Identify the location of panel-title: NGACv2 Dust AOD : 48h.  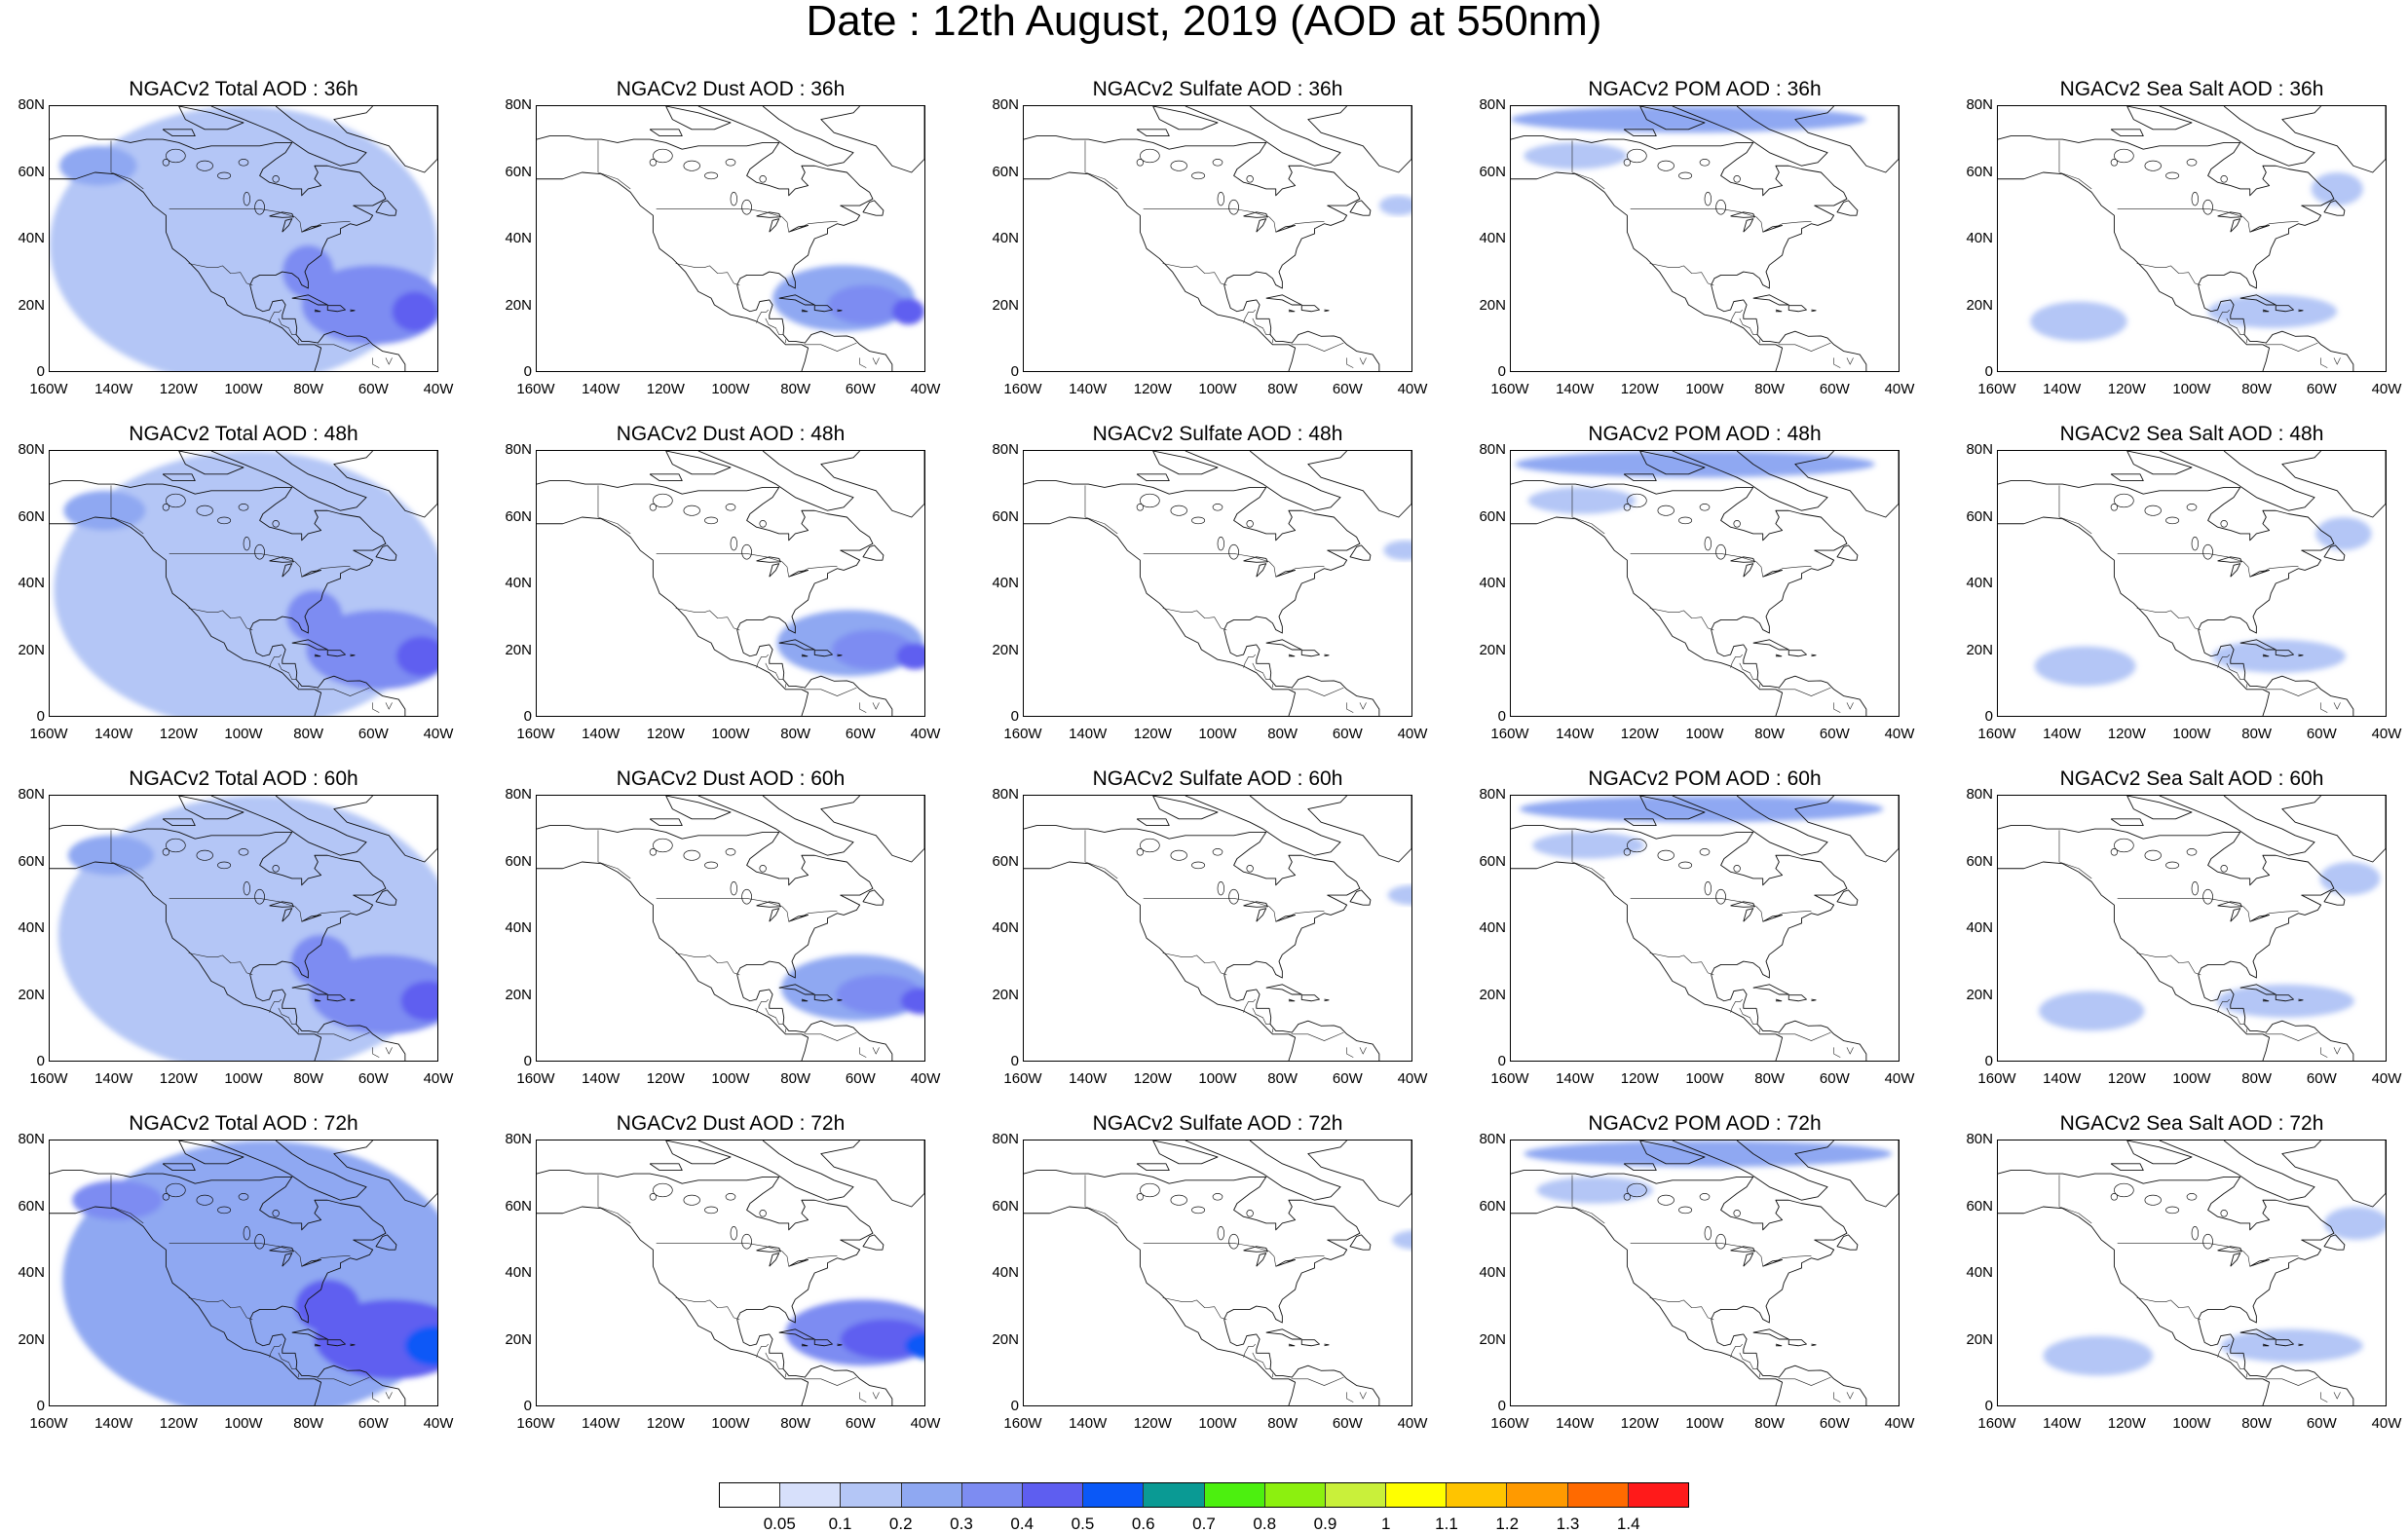
(730, 434).